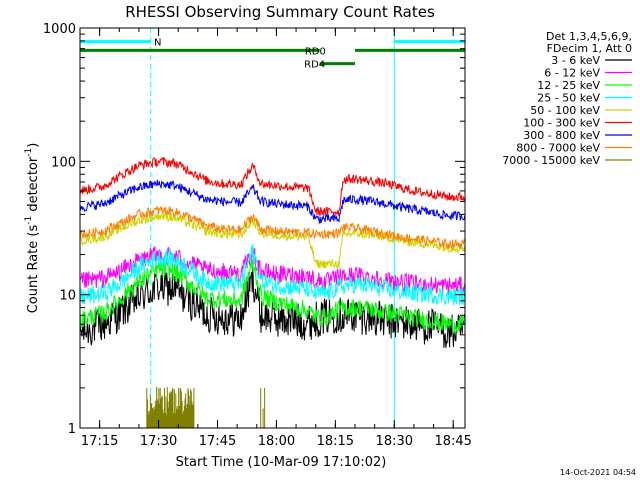 The height and width of the screenshot is (480, 640). What do you see at coordinates (561, 135) in the screenshot?
I see `legend-label-6: 300 - 800 keV` at bounding box center [561, 135].